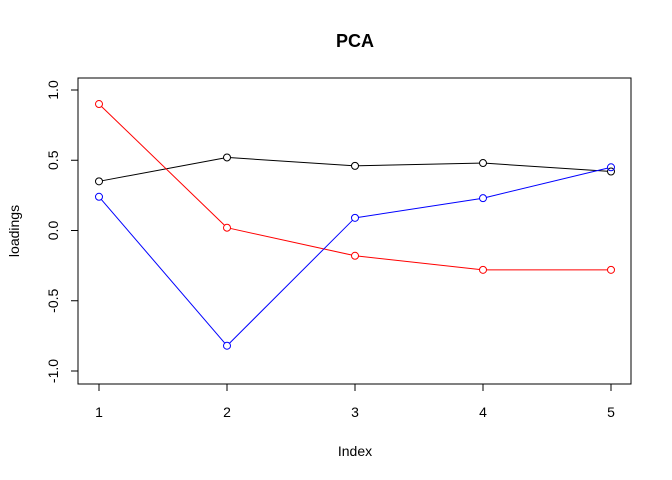 Image resolution: width=672 pixels, height=480 pixels. I want to click on y-tick-label: 0.5, so click(53, 160).